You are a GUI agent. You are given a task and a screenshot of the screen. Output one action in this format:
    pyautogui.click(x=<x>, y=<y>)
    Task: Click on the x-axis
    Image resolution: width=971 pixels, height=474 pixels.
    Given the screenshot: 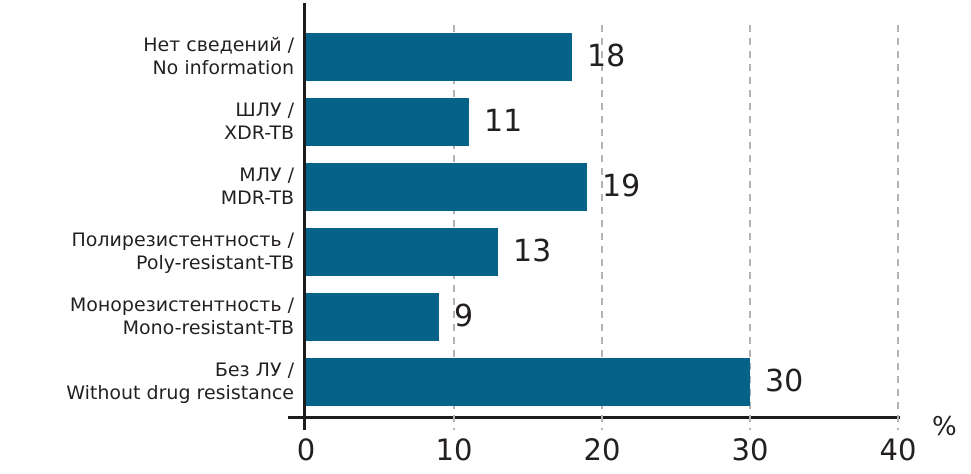 What is the action you would take?
    pyautogui.click(x=594, y=417)
    